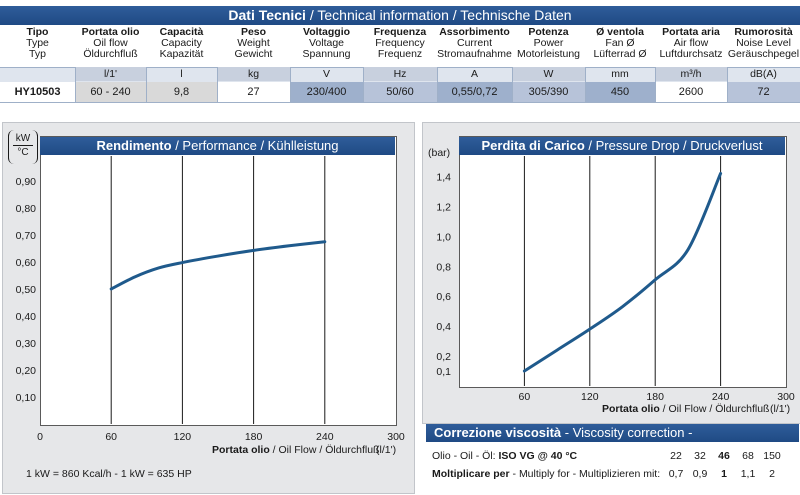 This screenshot has width=800, height=495. I want to click on data-cell: 72, so click(763, 92).